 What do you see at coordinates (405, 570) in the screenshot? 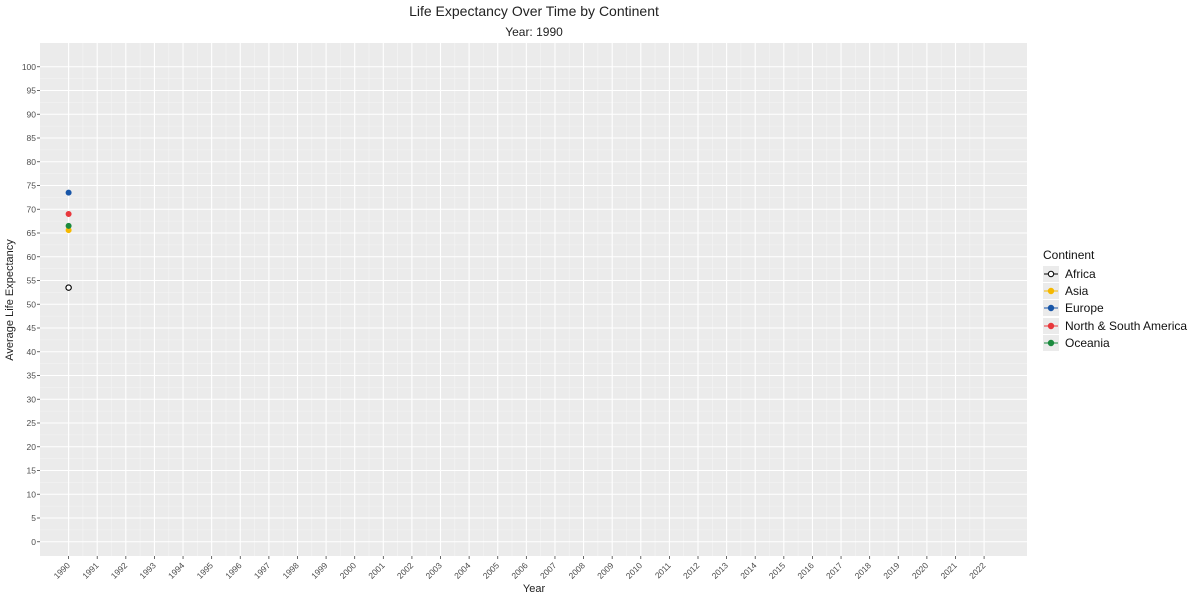
I see `x-tick-label: 2002` at bounding box center [405, 570].